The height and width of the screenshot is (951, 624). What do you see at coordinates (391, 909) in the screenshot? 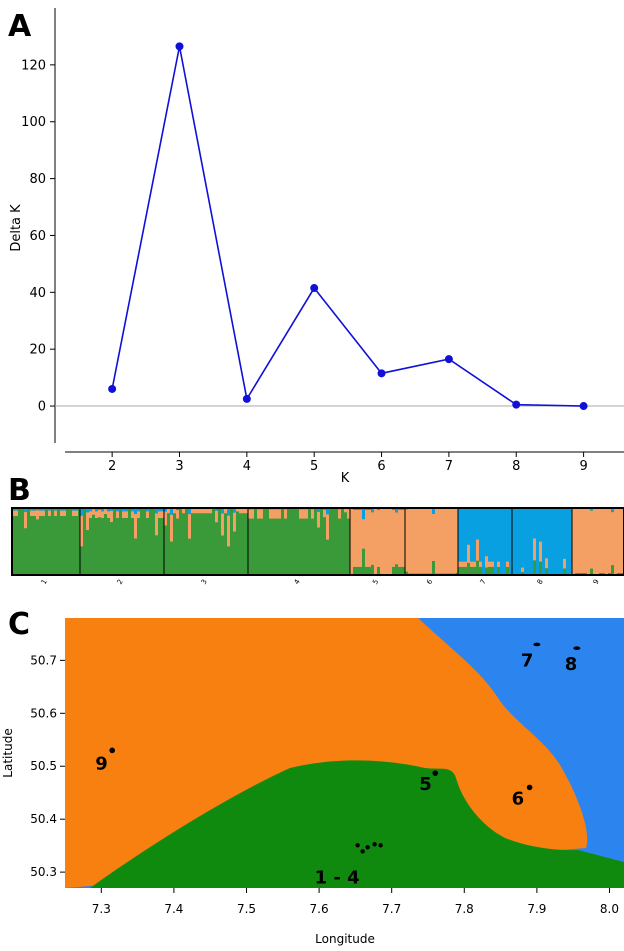
I see `lon-tick-label: 7.7` at bounding box center [391, 909].